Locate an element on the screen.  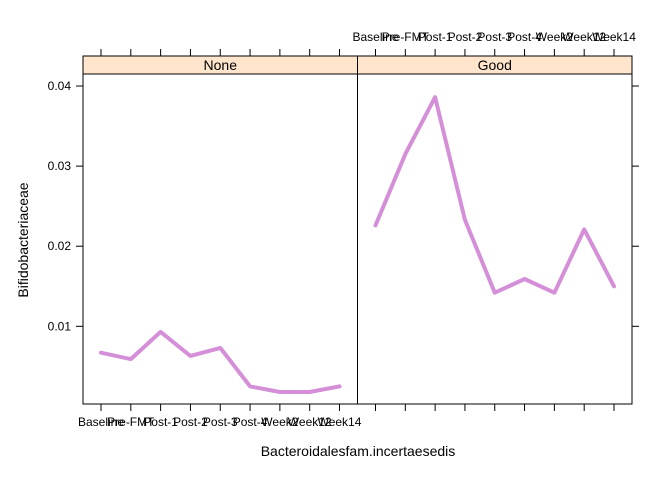
strip-label: None is located at coordinates (221, 65).